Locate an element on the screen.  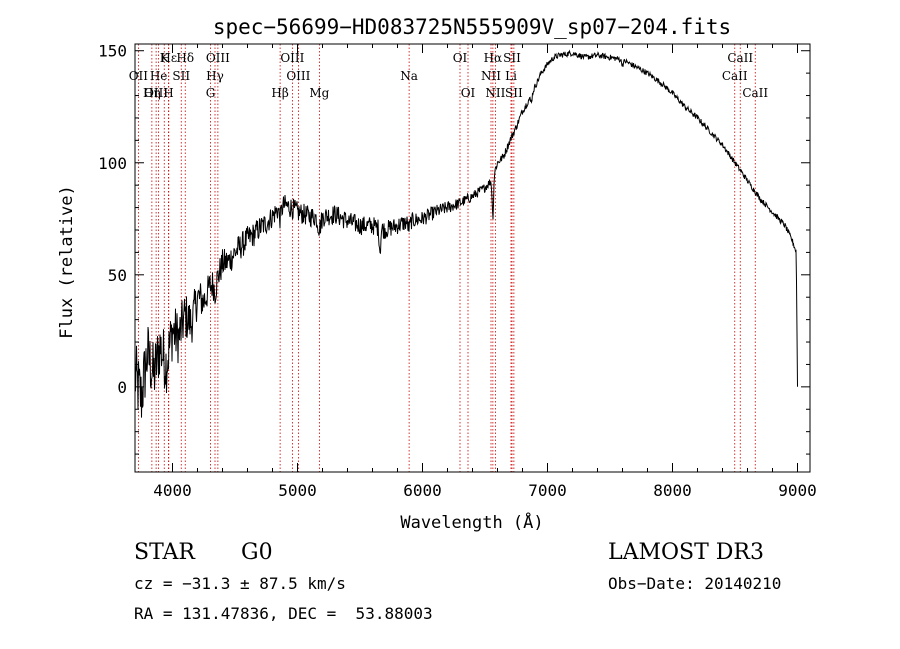
line-label: OII is located at coordinates (139, 76).